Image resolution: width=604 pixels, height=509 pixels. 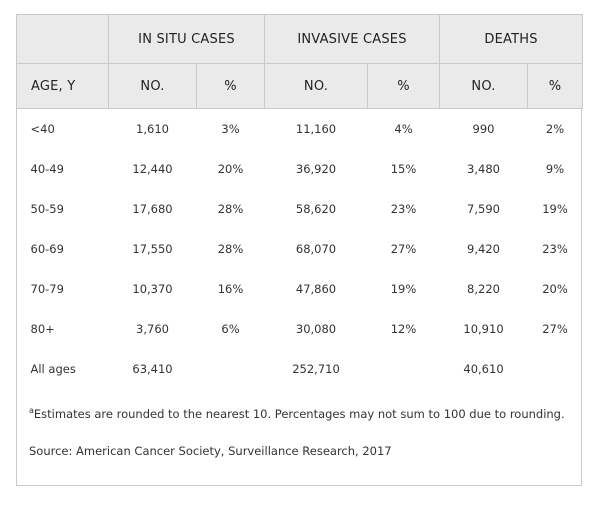 I want to click on table-row: 50-59 17,680 28% 58,620 23% 7,590 19%, so click(x=300, y=209).